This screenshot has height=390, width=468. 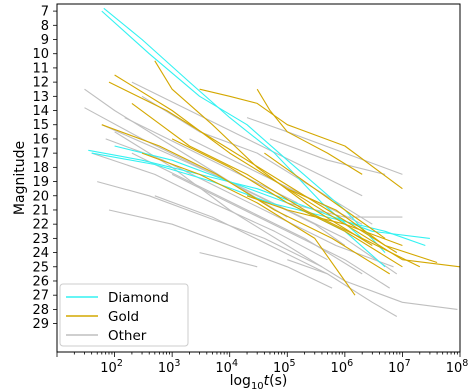 I want to click on x-tick-label: 10⁵, so click(x=284, y=367).